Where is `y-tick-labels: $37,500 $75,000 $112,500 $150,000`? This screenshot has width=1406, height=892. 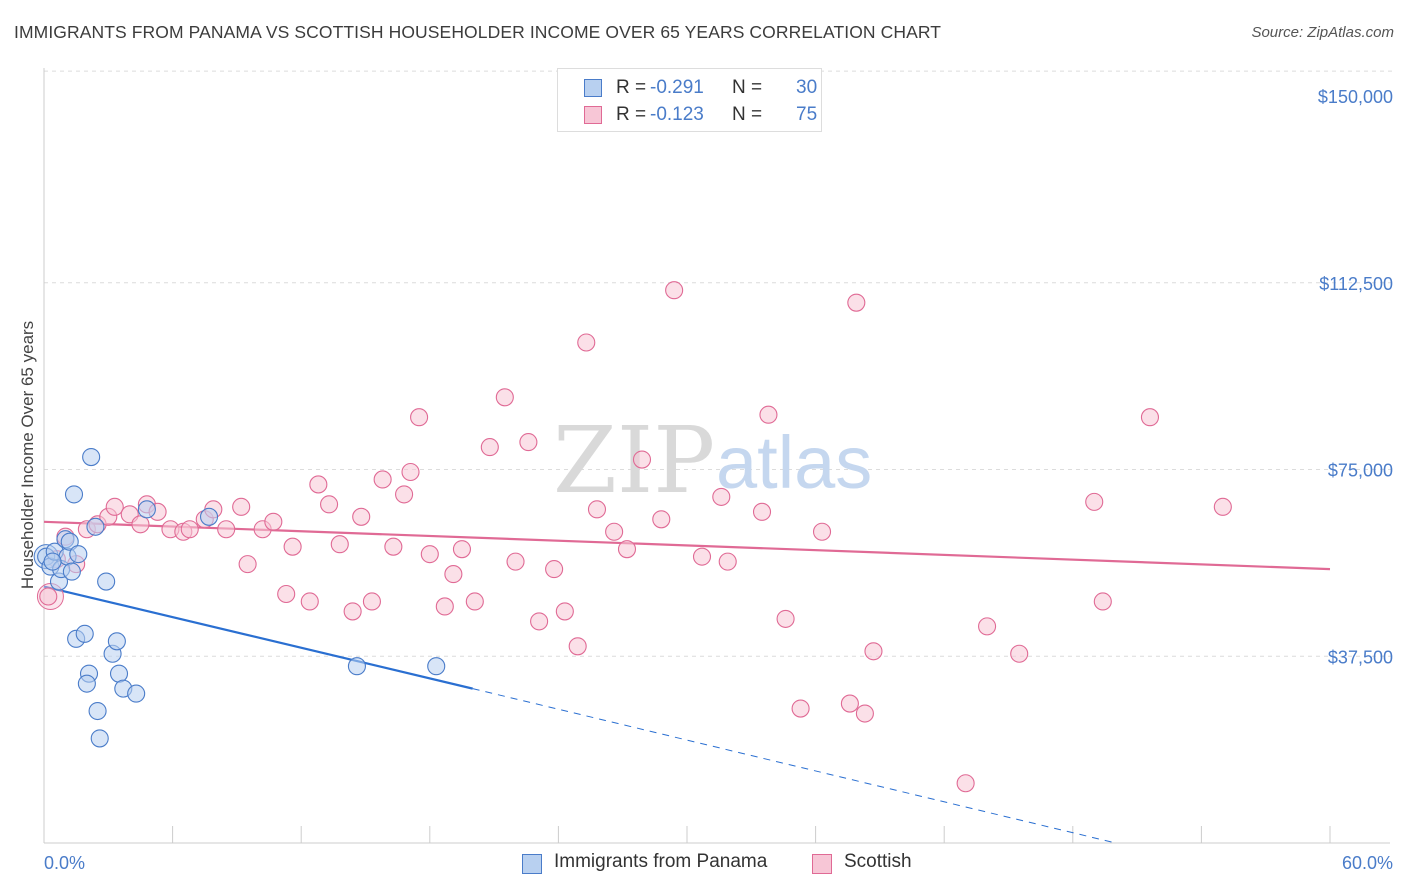
y-tick-labels: $37,500 $75,000 $112,500 $150,000 is located at coordinates (1355, 377).